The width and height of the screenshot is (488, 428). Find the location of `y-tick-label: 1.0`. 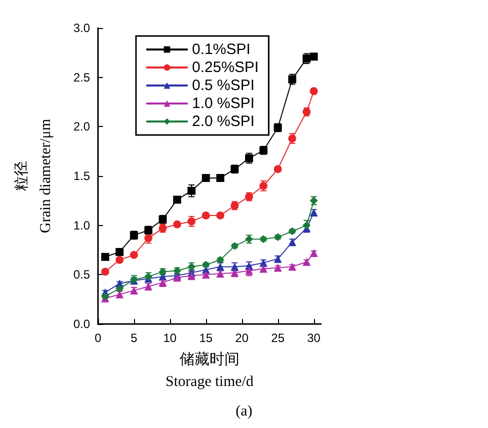

y-tick-label: 1.0 is located at coordinates (81, 225).